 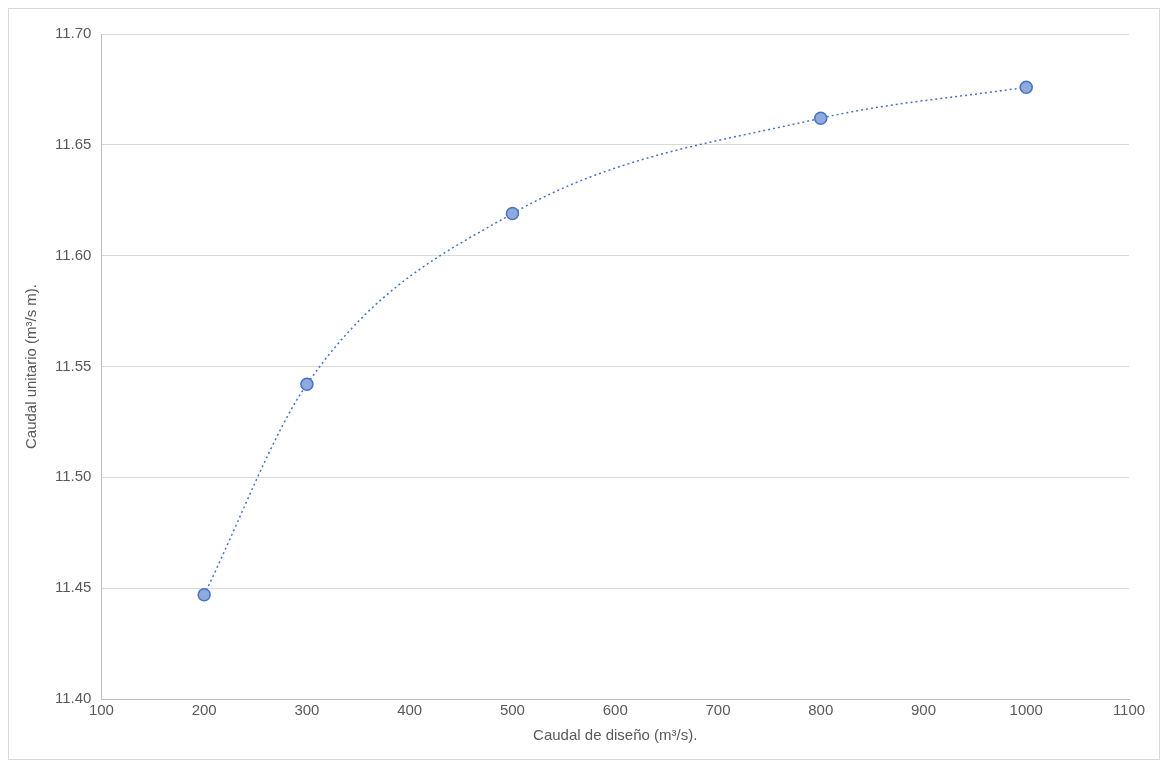 I want to click on y-tick-label: 11.60, so click(x=73, y=254).